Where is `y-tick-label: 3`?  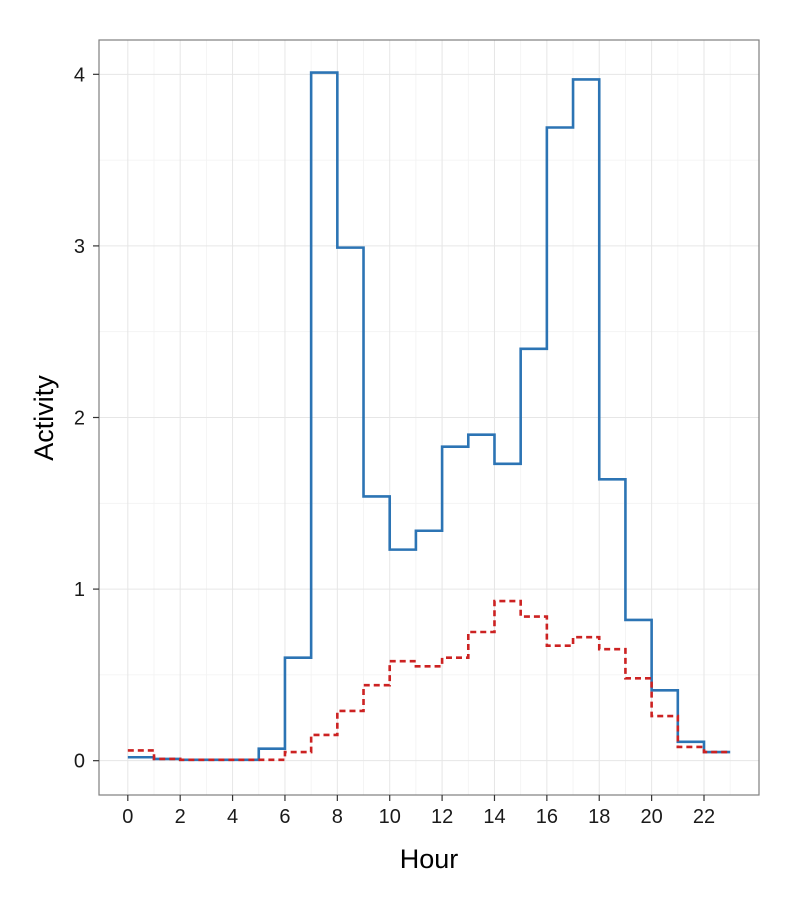
y-tick-label: 3 is located at coordinates (79, 247).